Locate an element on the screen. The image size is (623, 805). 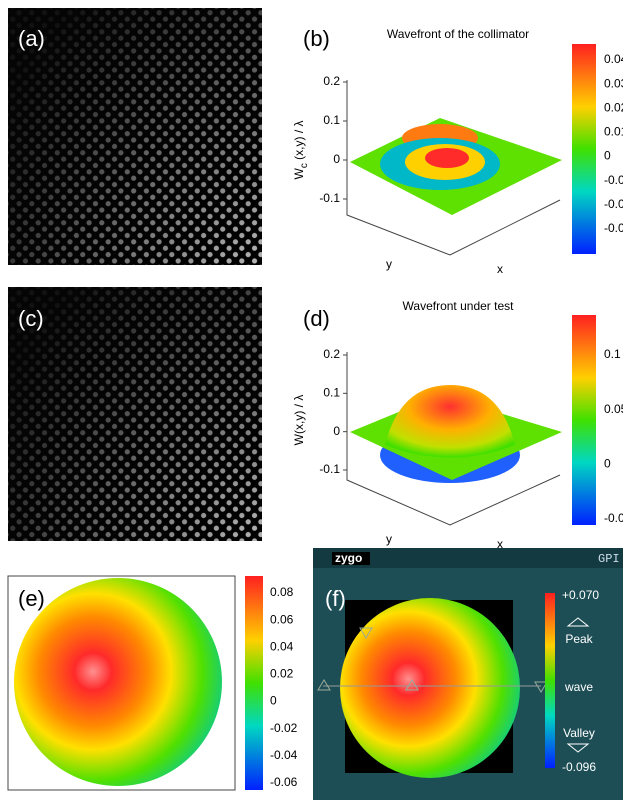
panel-label: (f) is located at coordinates (335, 598).